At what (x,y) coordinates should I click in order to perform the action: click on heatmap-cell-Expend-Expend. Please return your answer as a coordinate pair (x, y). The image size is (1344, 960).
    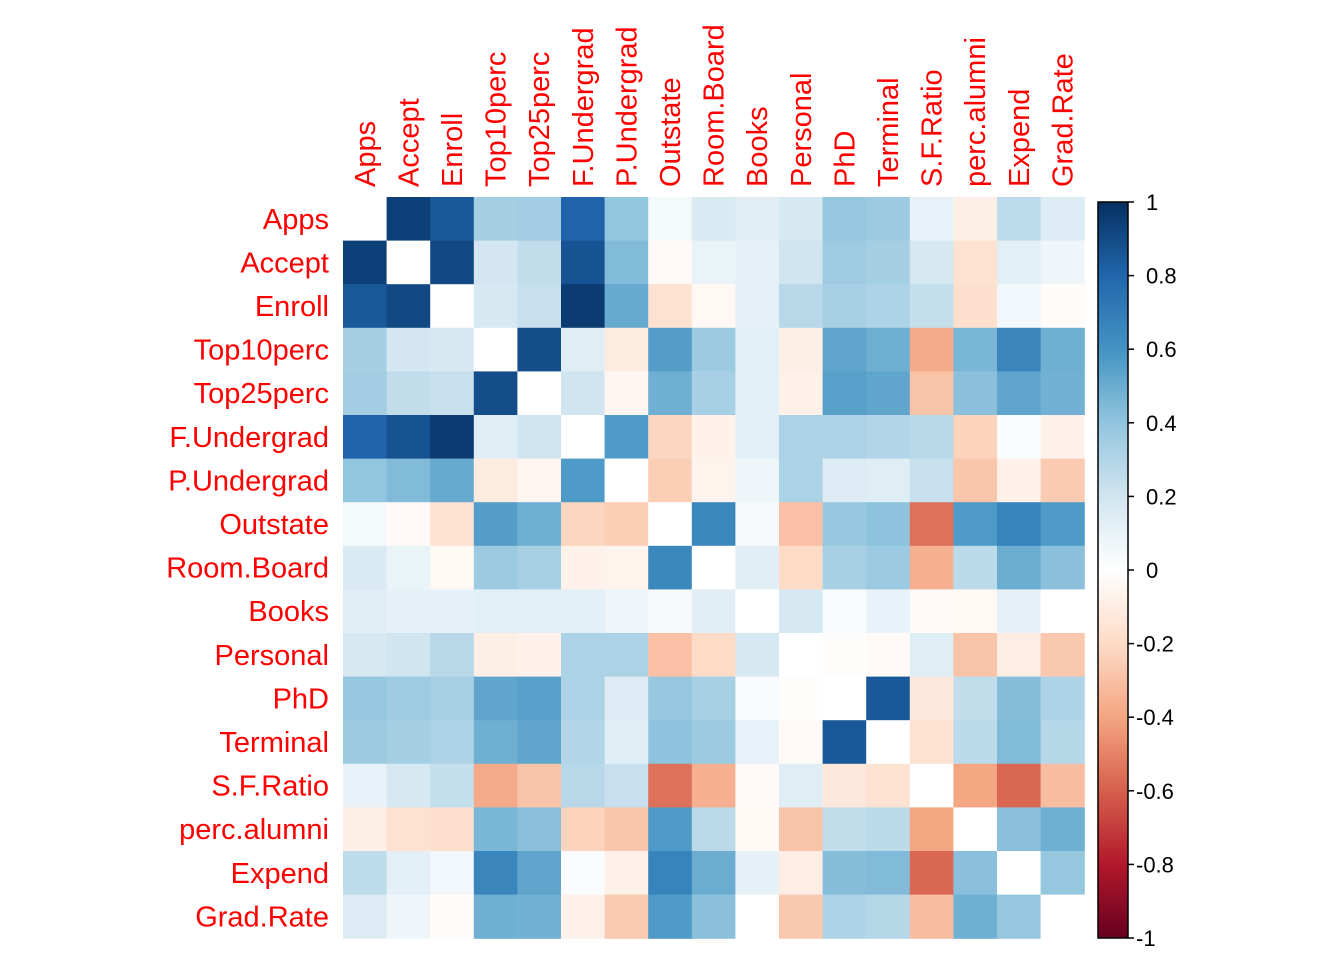
    Looking at the image, I should click on (1019, 873).